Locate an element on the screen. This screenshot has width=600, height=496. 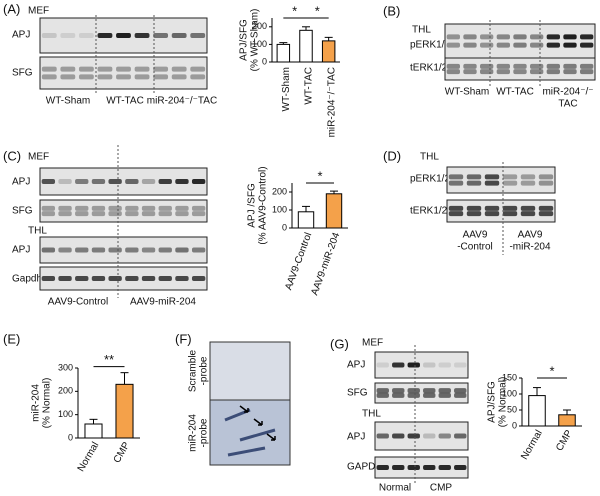
group-label: WT-TAC is located at coordinates (125, 101).